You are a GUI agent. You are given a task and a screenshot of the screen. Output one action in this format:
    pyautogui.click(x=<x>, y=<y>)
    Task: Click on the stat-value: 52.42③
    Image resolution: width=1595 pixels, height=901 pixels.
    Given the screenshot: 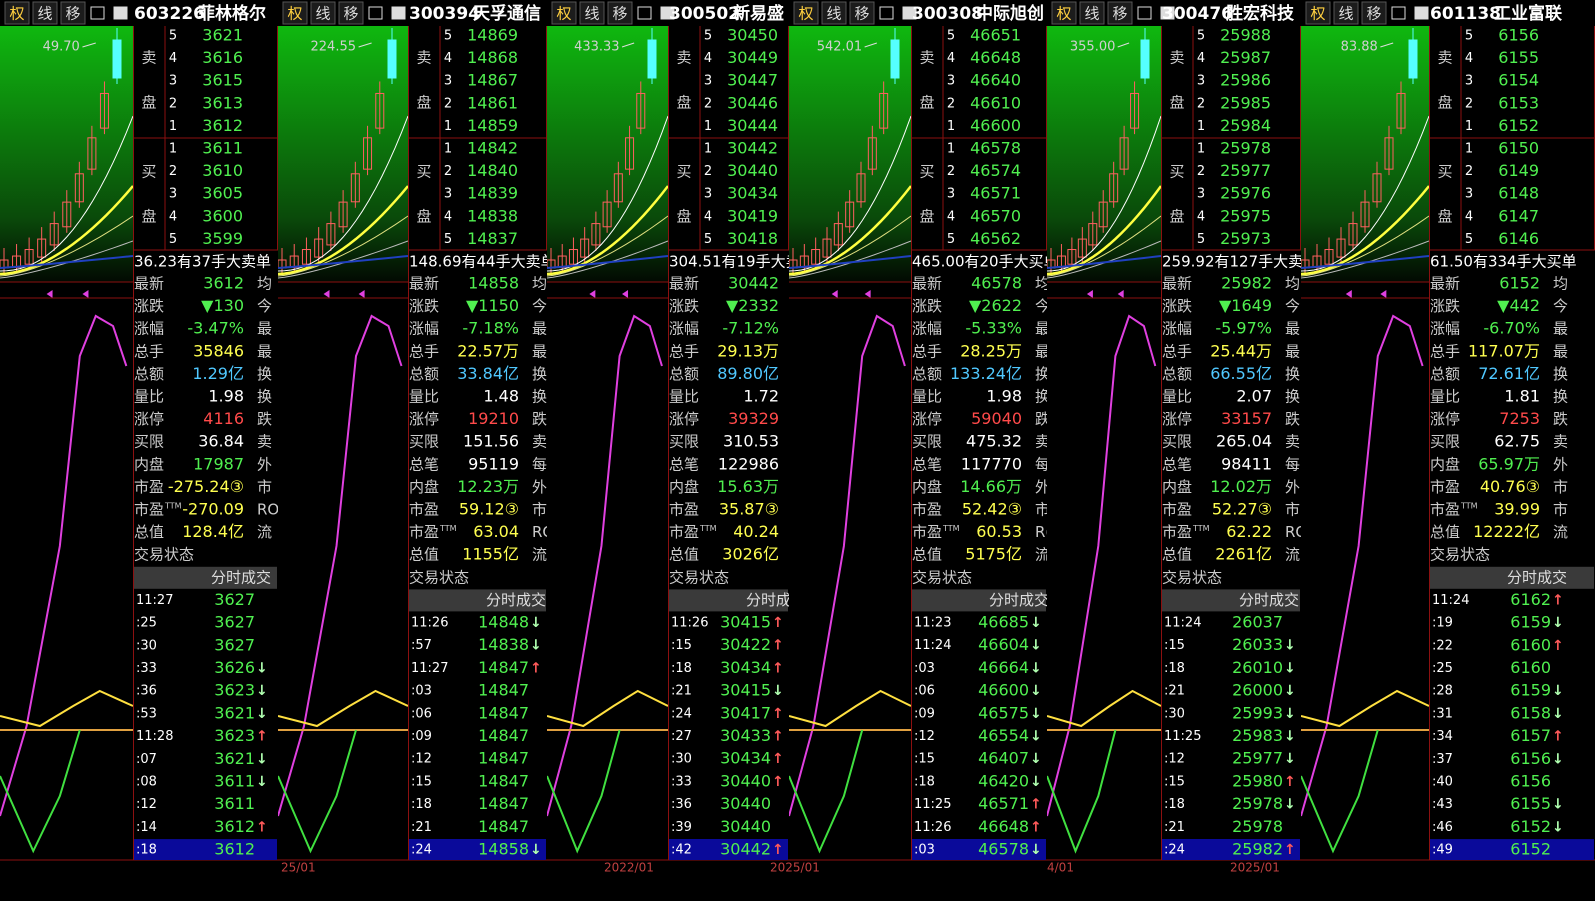 What is the action you would take?
    pyautogui.click(x=992, y=509)
    